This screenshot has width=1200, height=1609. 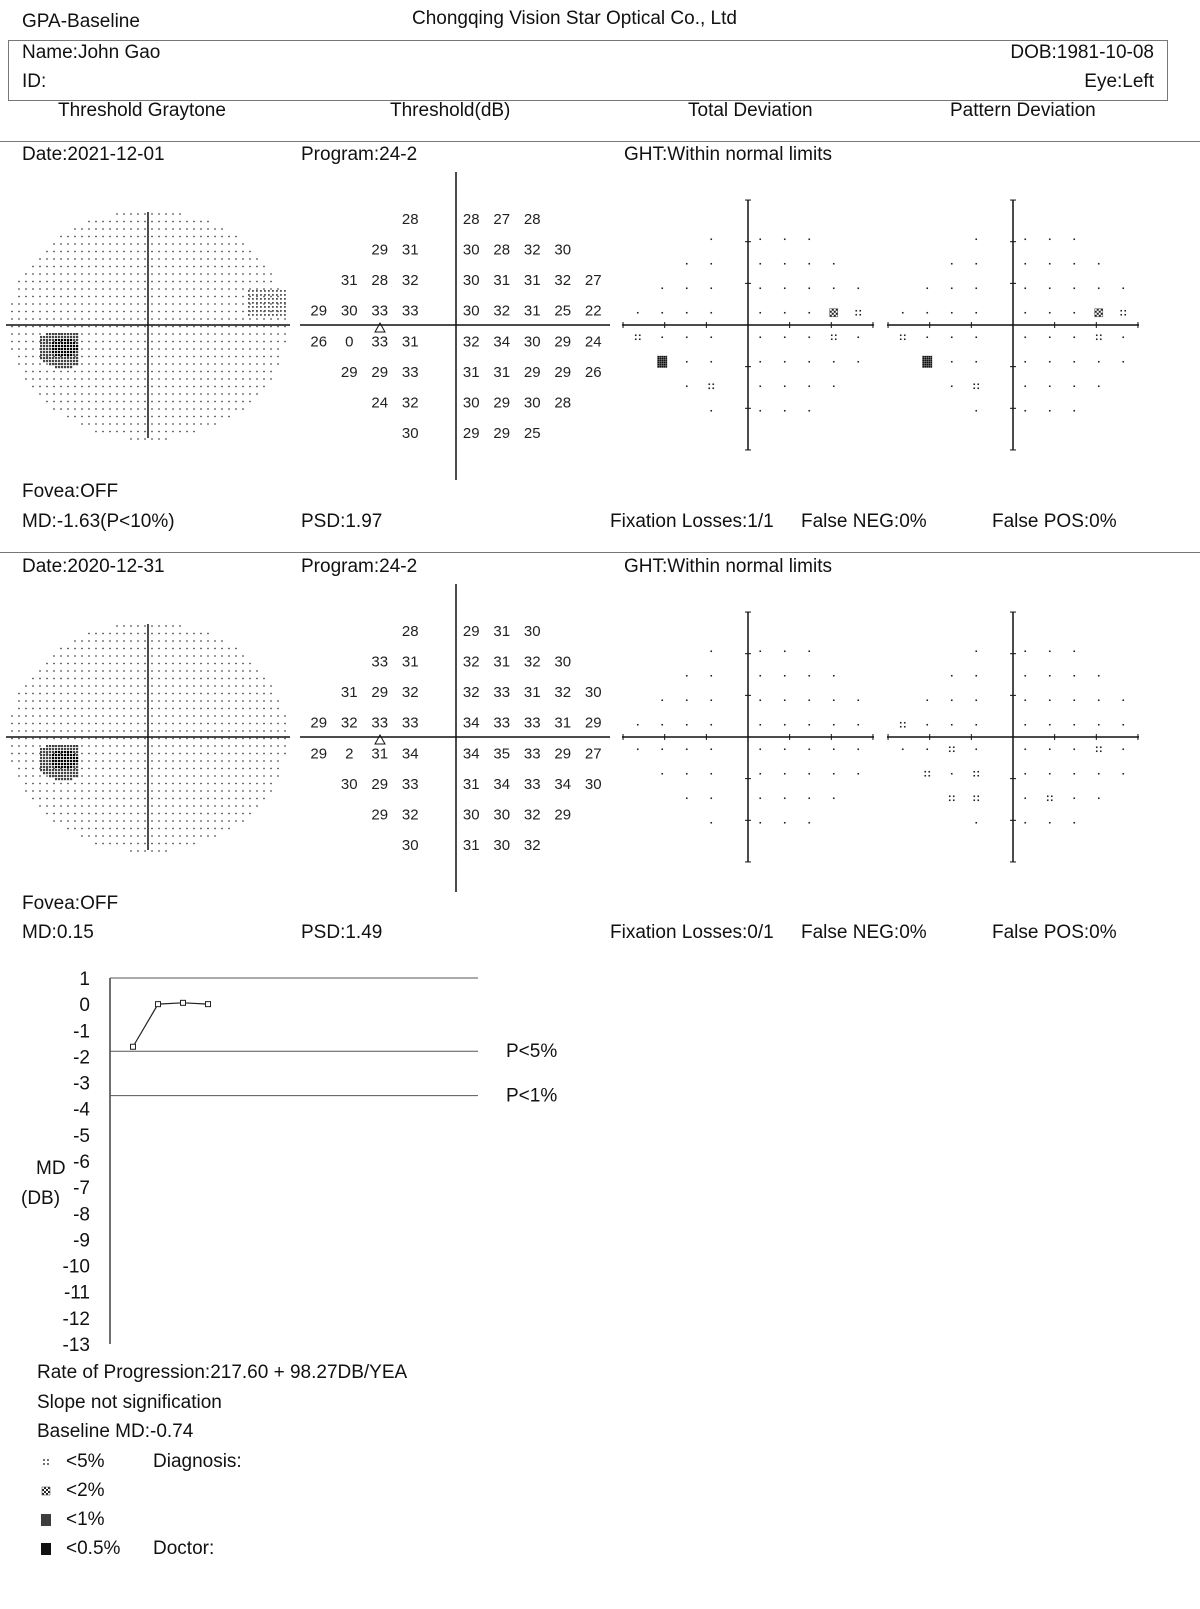 I want to click on threshold-value: 30, so click(x=593, y=692).